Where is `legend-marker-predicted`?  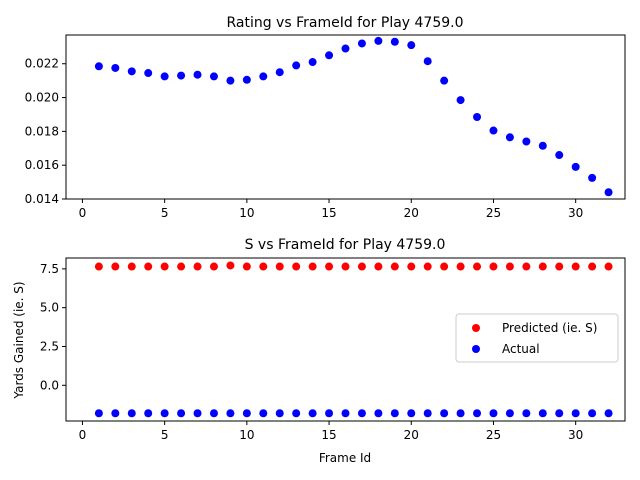
legend-marker-predicted is located at coordinates (476, 328).